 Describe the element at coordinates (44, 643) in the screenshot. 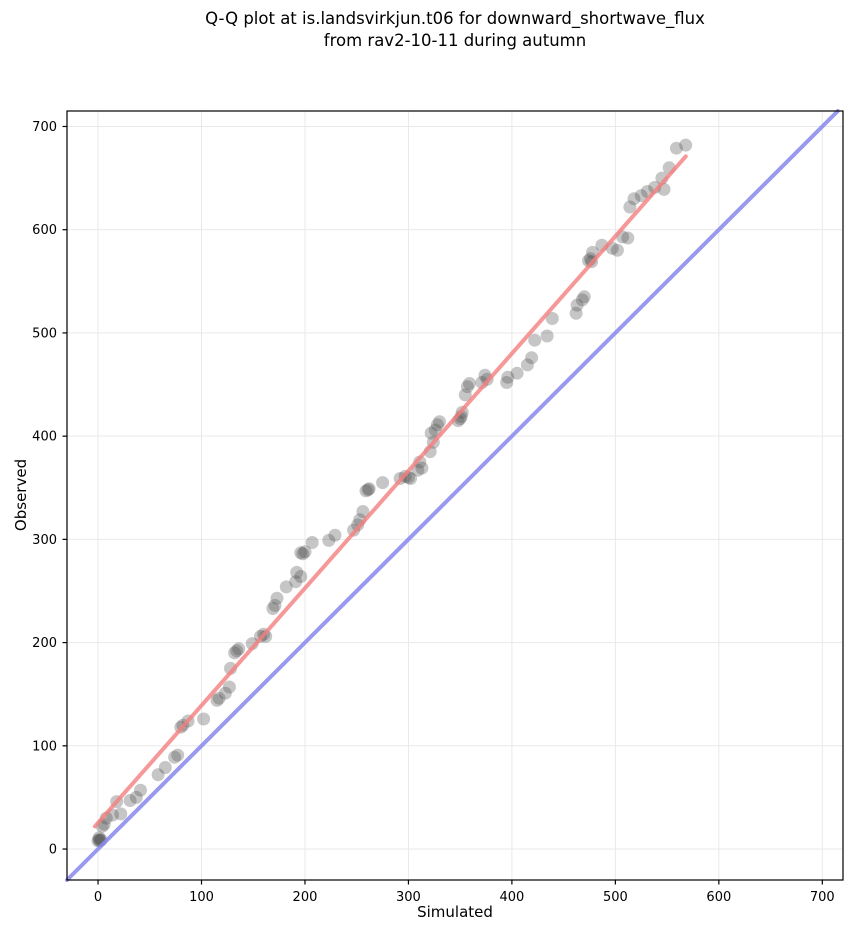

I see `y-tick-label-200: 200` at that location.